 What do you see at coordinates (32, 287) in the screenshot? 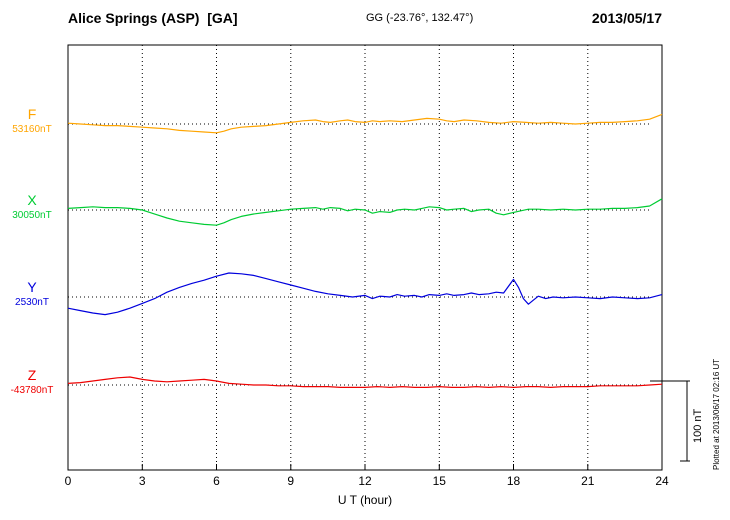
I see `series-letter-y: Y` at bounding box center [32, 287].